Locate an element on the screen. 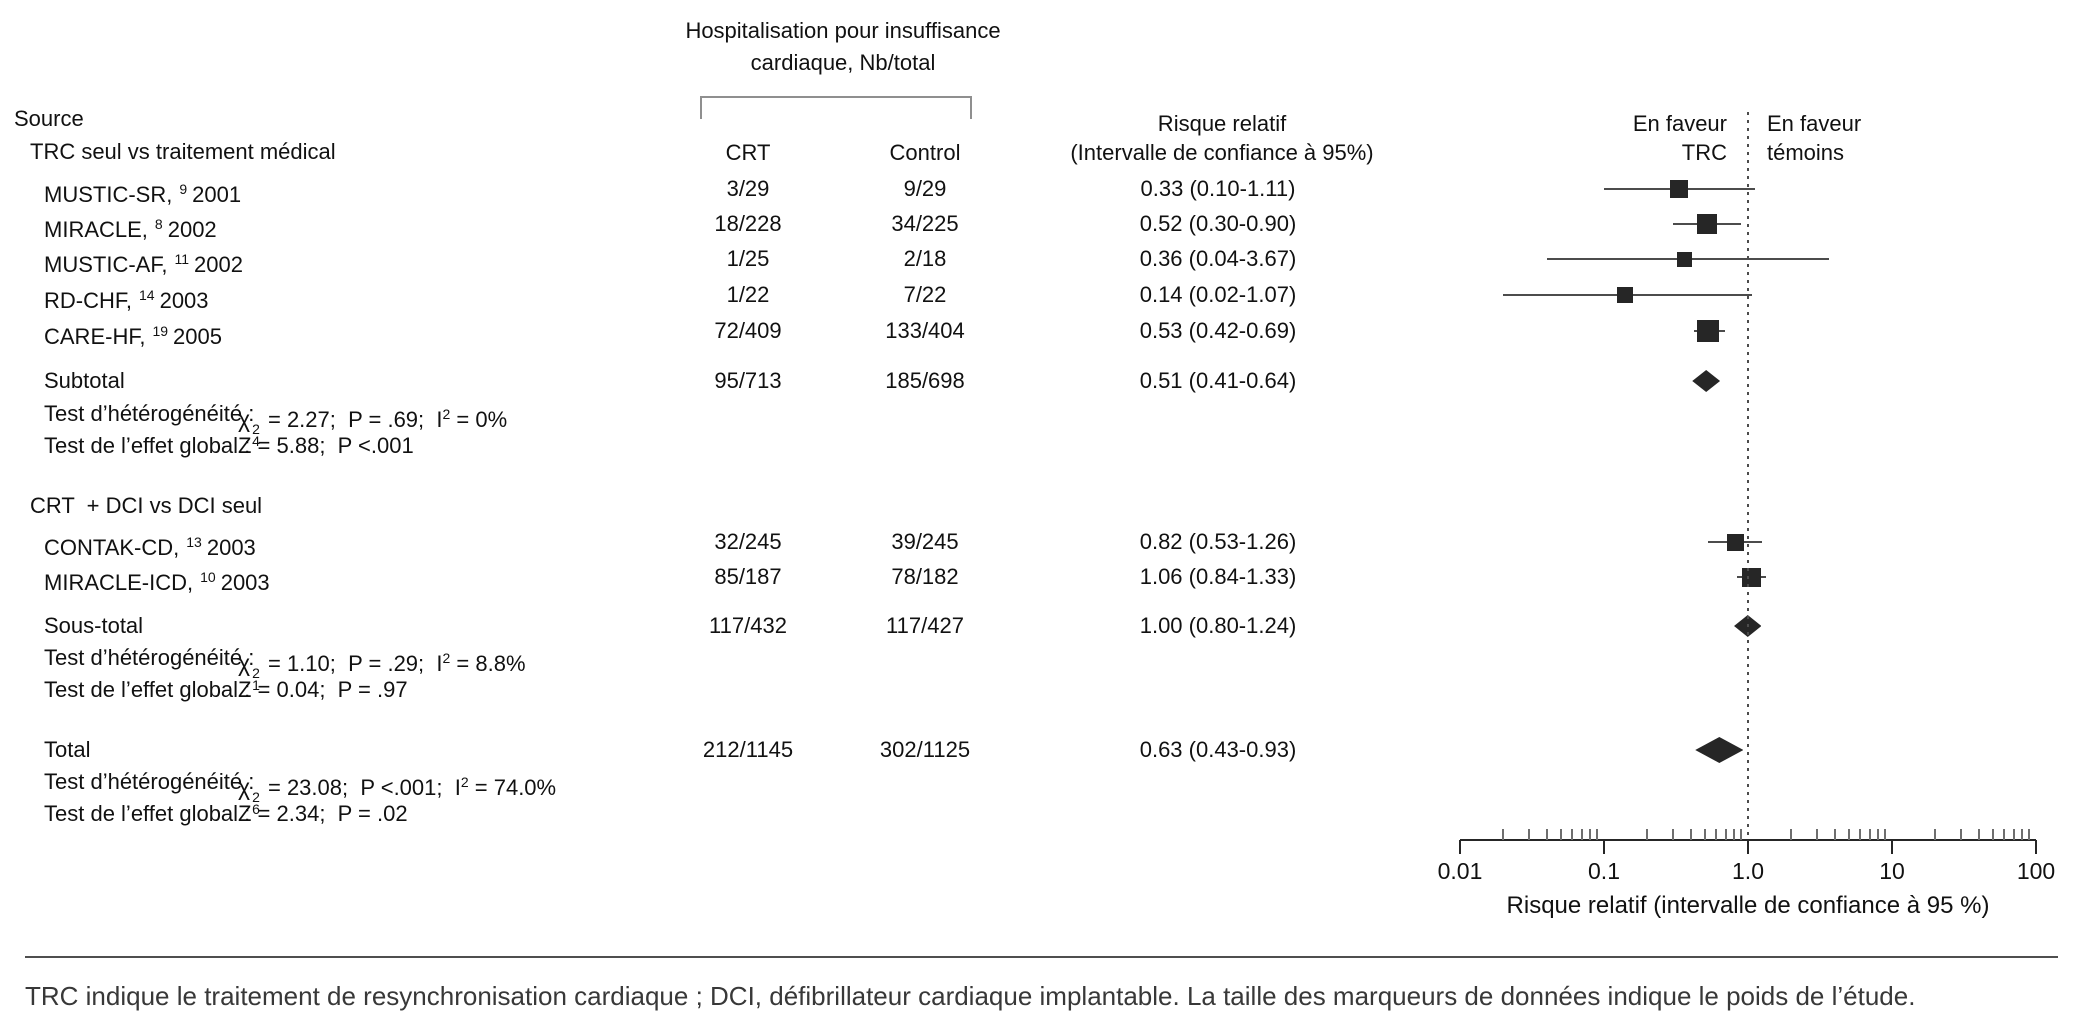 Image resolution: width=2085 pixels, height=1026 pixels. crt-value: 212/1145 is located at coordinates (748, 749).